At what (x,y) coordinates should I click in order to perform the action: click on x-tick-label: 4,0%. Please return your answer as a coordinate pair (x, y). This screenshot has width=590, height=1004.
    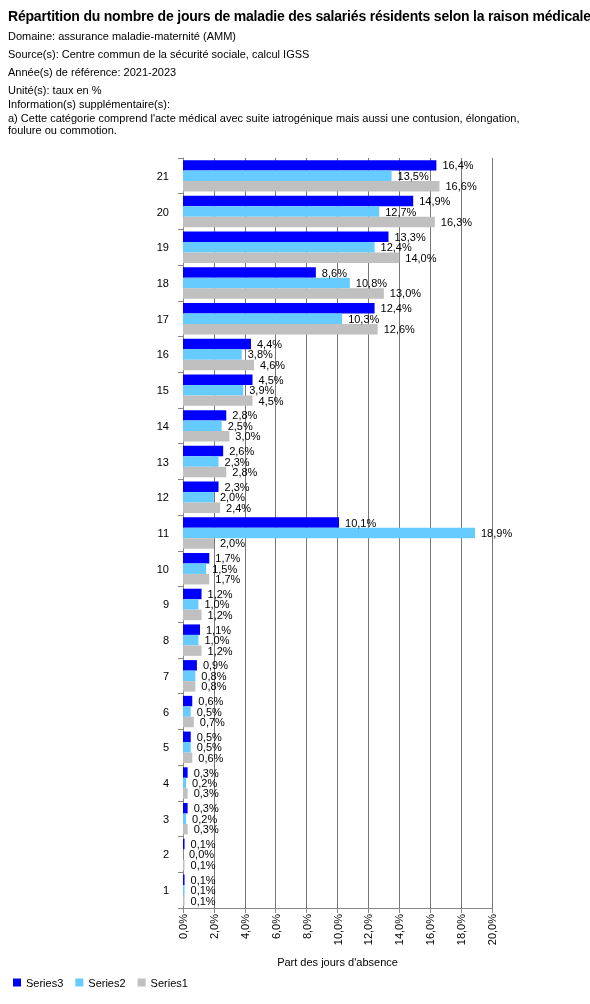
    Looking at the image, I should click on (244, 926).